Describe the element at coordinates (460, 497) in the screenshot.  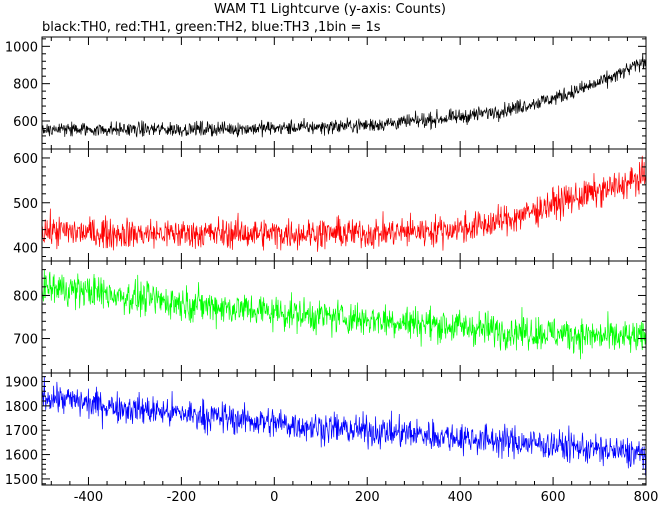
I see `x-tick-label: 400` at that location.